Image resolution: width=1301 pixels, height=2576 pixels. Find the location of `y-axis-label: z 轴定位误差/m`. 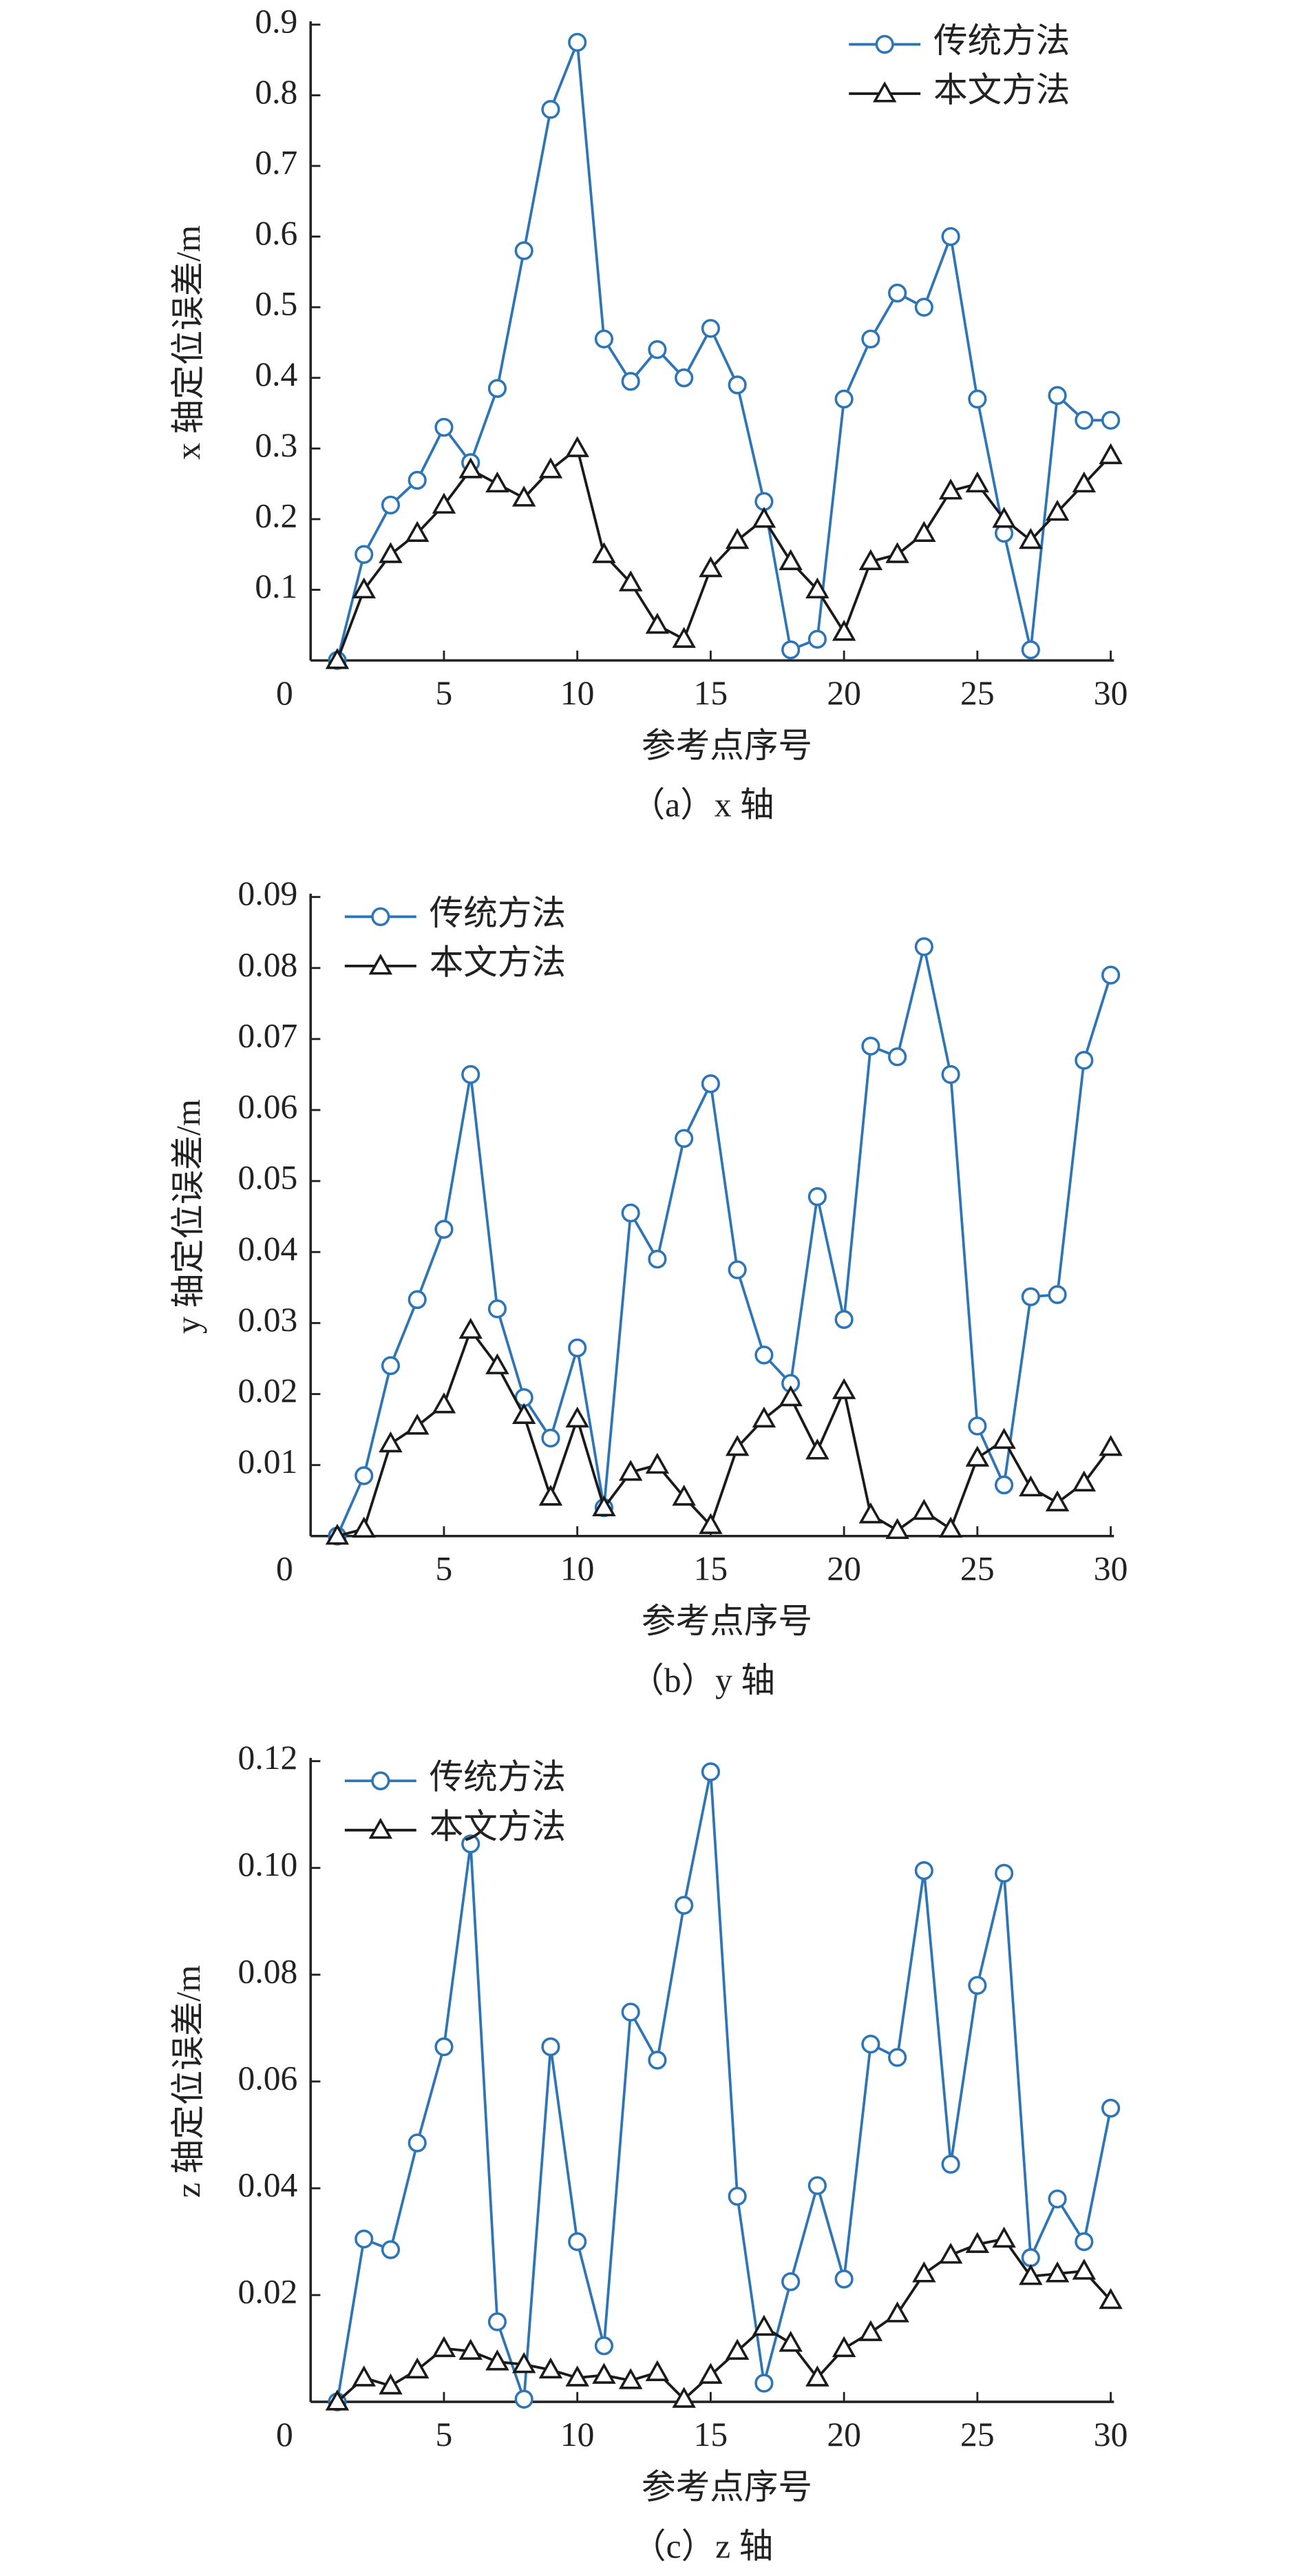

y-axis-label: z 轴定位误差/m is located at coordinates (188, 2081).